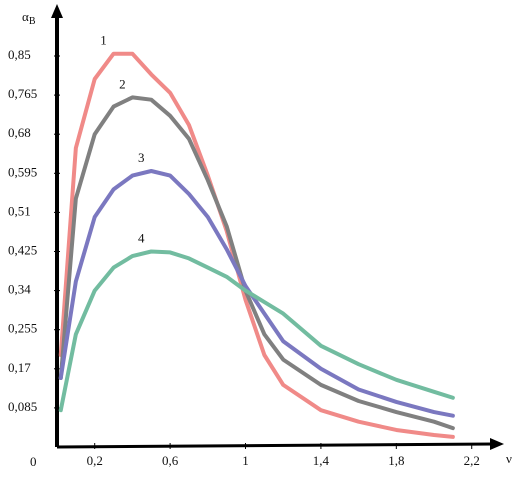 The width and height of the screenshot is (519, 479). Describe the element at coordinates (170, 460) in the screenshot. I see `x-tick-label: 0,6` at that location.